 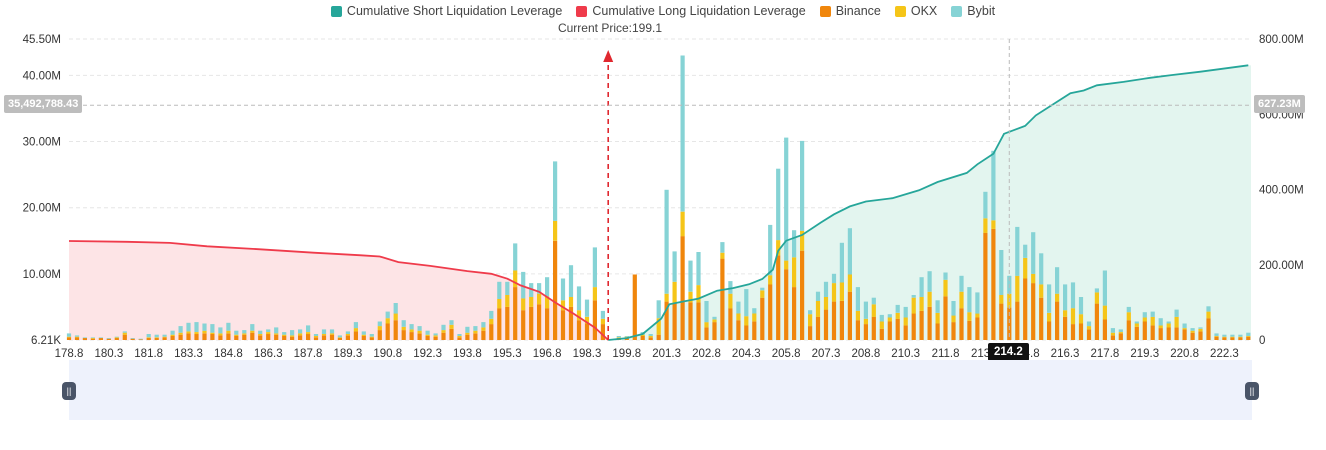 I want to click on legend-item-bybit: Bybit, so click(x=973, y=11).